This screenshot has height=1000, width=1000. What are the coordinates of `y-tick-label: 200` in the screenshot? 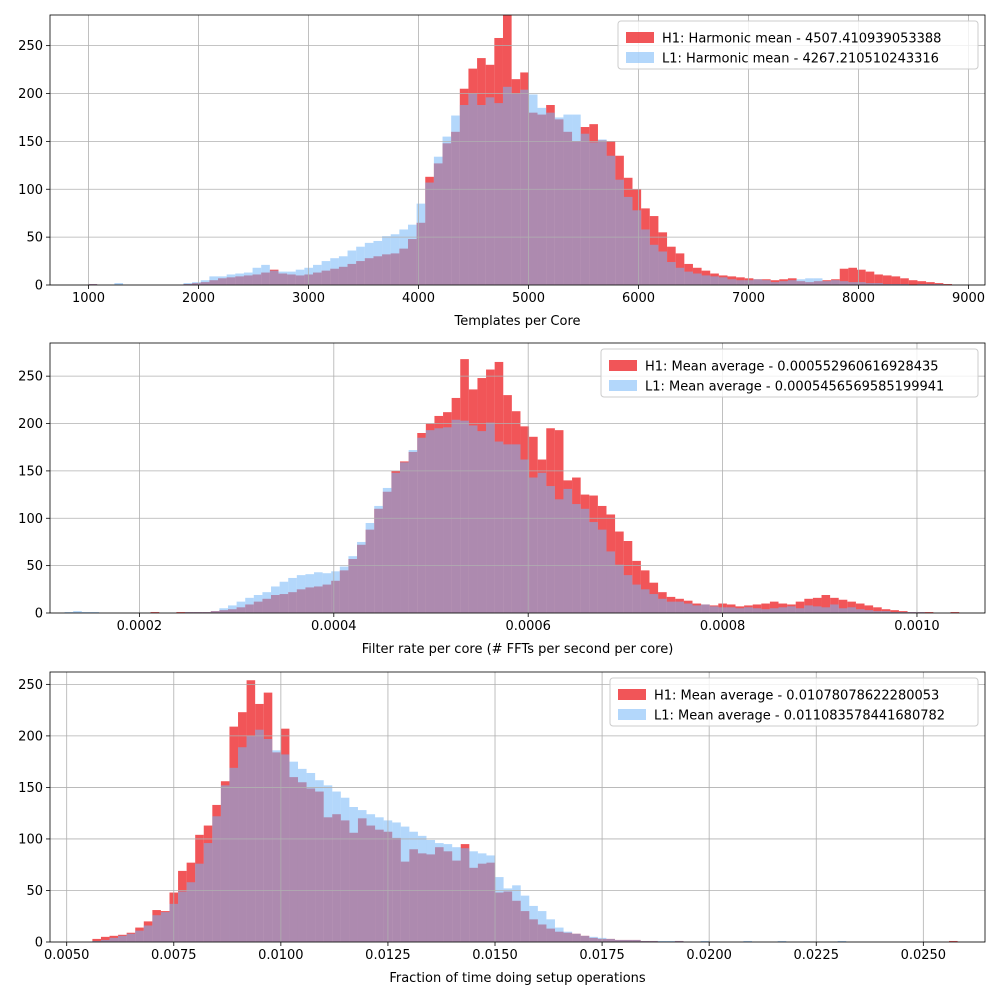 It's located at (30, 424).